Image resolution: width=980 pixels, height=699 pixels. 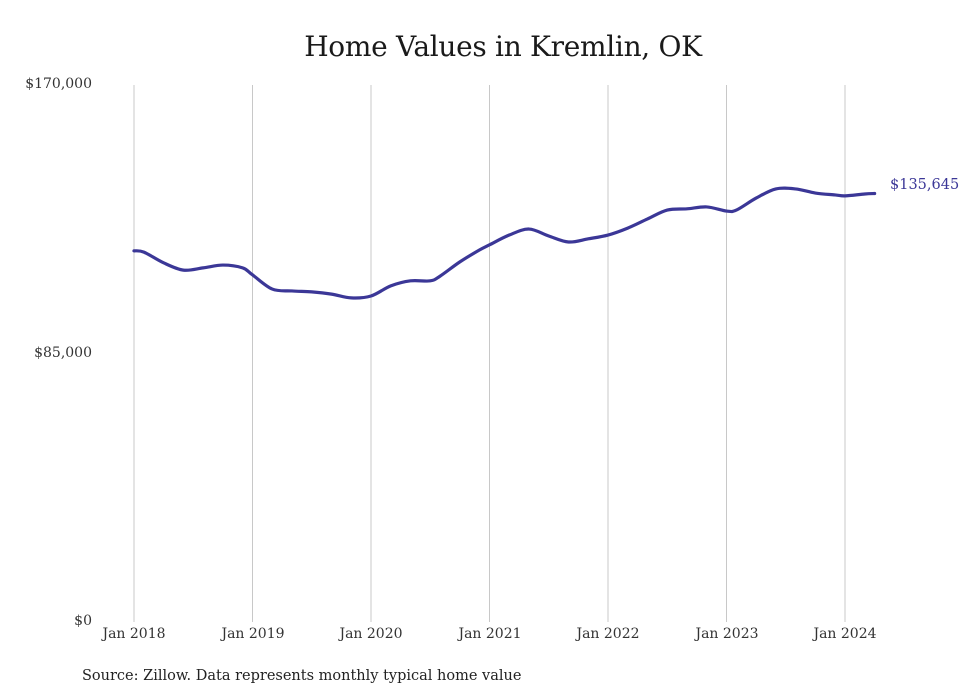 What do you see at coordinates (134, 634) in the screenshot?
I see `x-tick-label: Jan 2018` at bounding box center [134, 634].